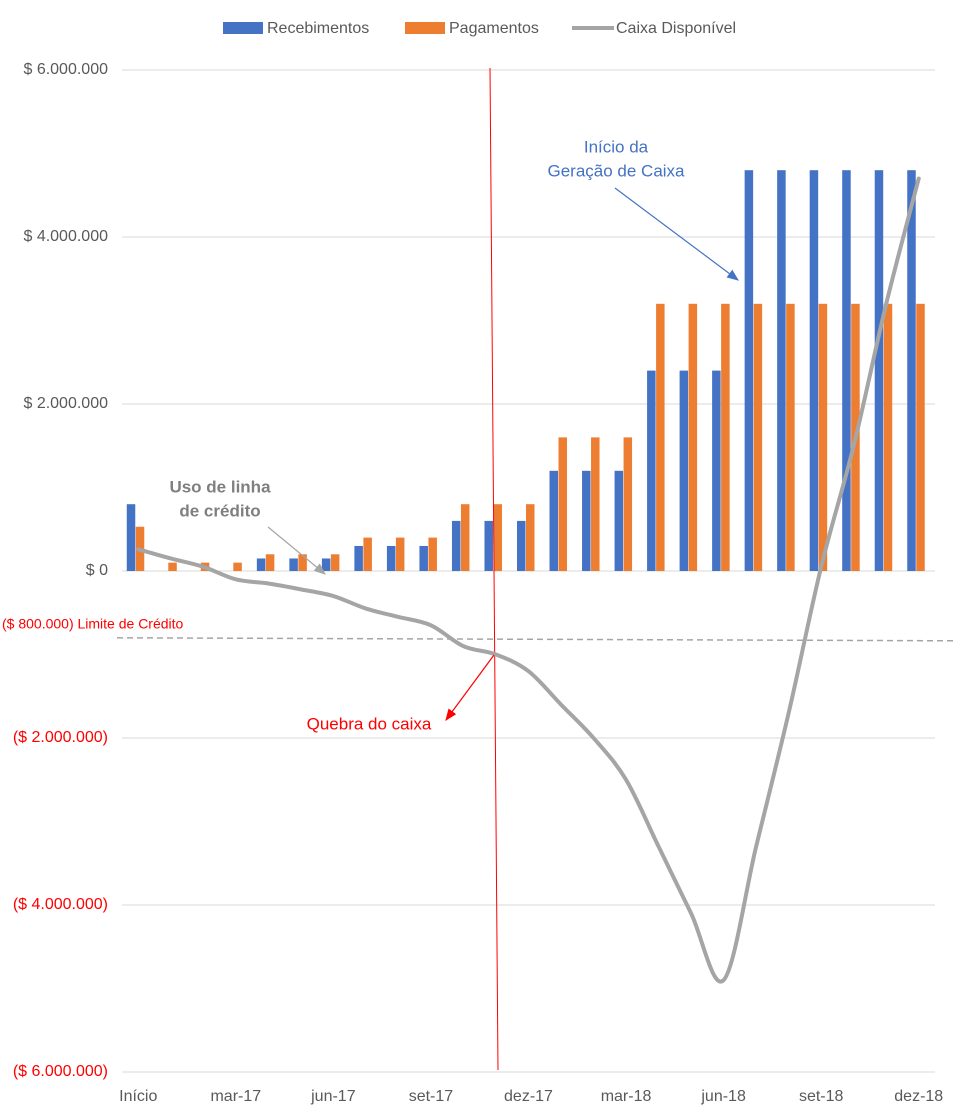  Describe the element at coordinates (60, 904) in the screenshot. I see `y-tick-label: ($ 4.000.000)` at that location.